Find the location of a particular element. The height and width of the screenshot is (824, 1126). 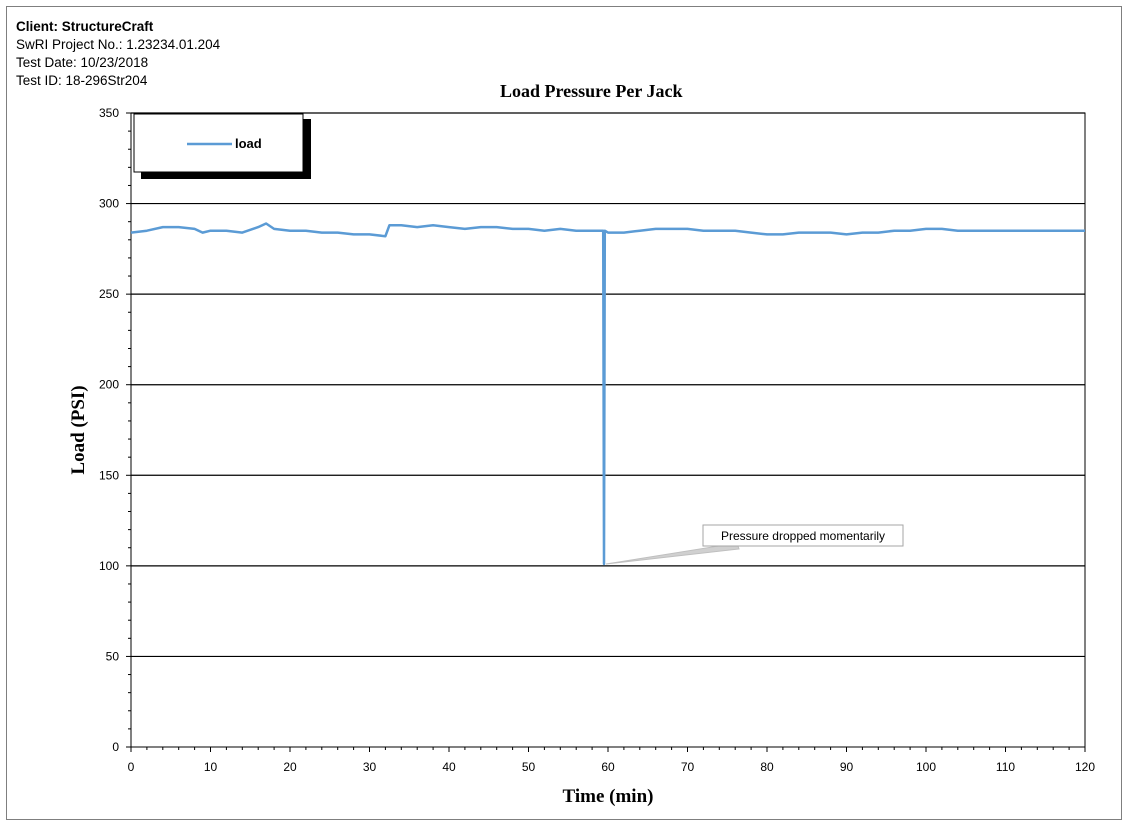

x-tick-label-80: 80 is located at coordinates (767, 767).